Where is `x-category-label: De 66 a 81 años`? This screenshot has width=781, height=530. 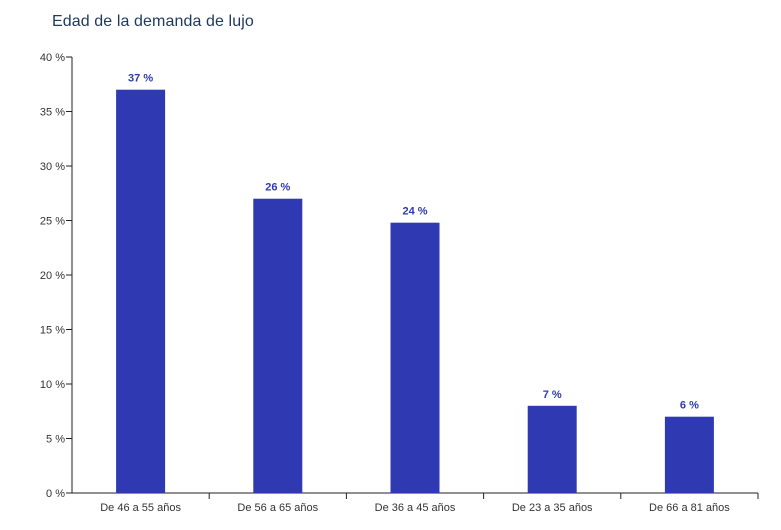
x-category-label: De 66 a 81 años is located at coordinates (689, 508).